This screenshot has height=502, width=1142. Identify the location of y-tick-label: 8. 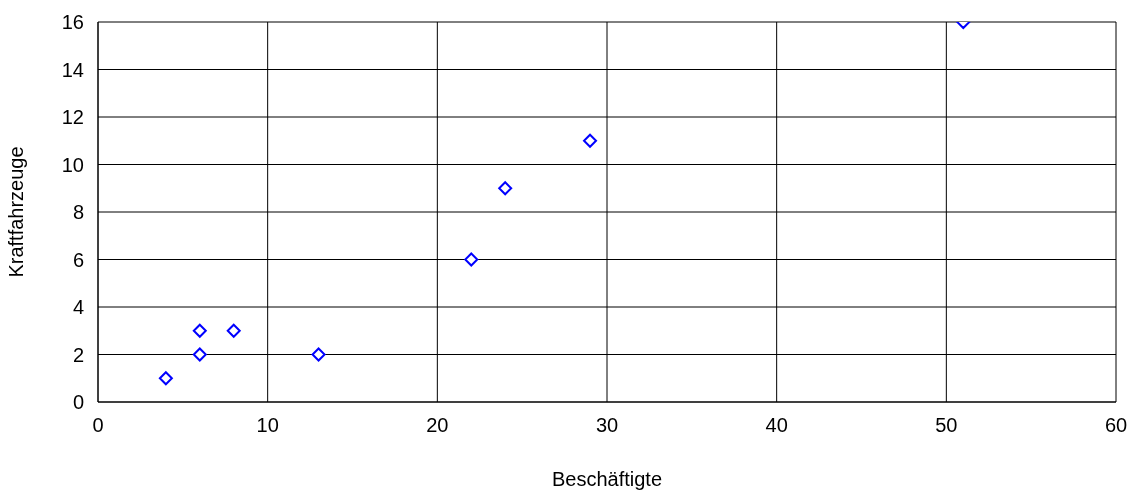
(78, 212).